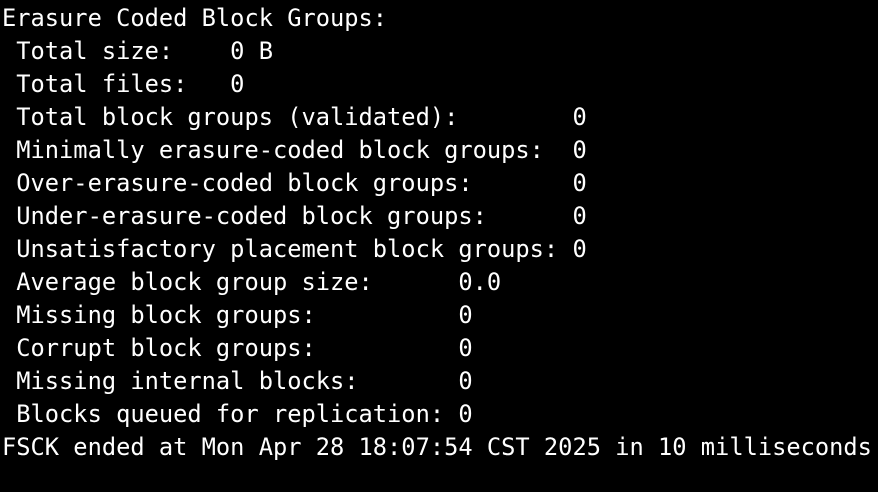 This screenshot has width=878, height=492. Describe the element at coordinates (237, 315) in the screenshot. I see `missing-block-groups-line: Missing block groups: 0` at that location.